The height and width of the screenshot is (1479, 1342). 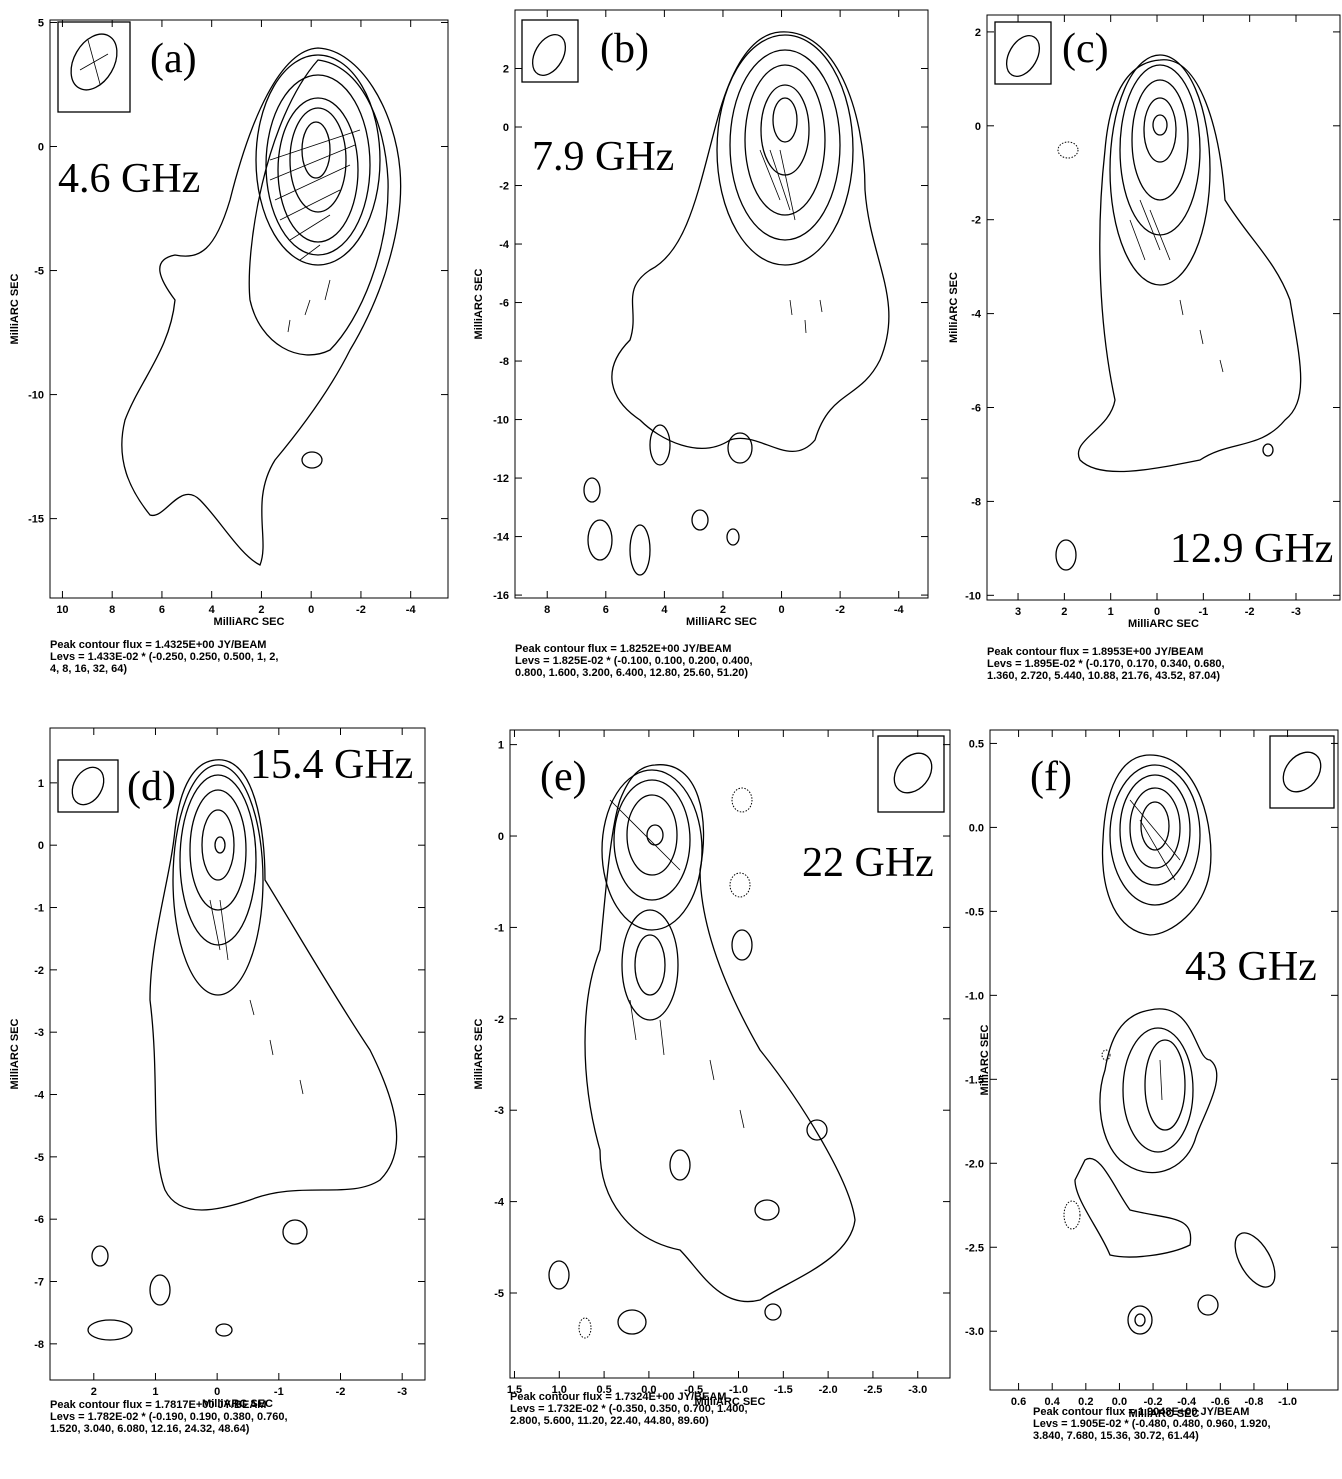 What do you see at coordinates (501, 538) in the screenshot?
I see `y-tick-label: -14` at bounding box center [501, 538].